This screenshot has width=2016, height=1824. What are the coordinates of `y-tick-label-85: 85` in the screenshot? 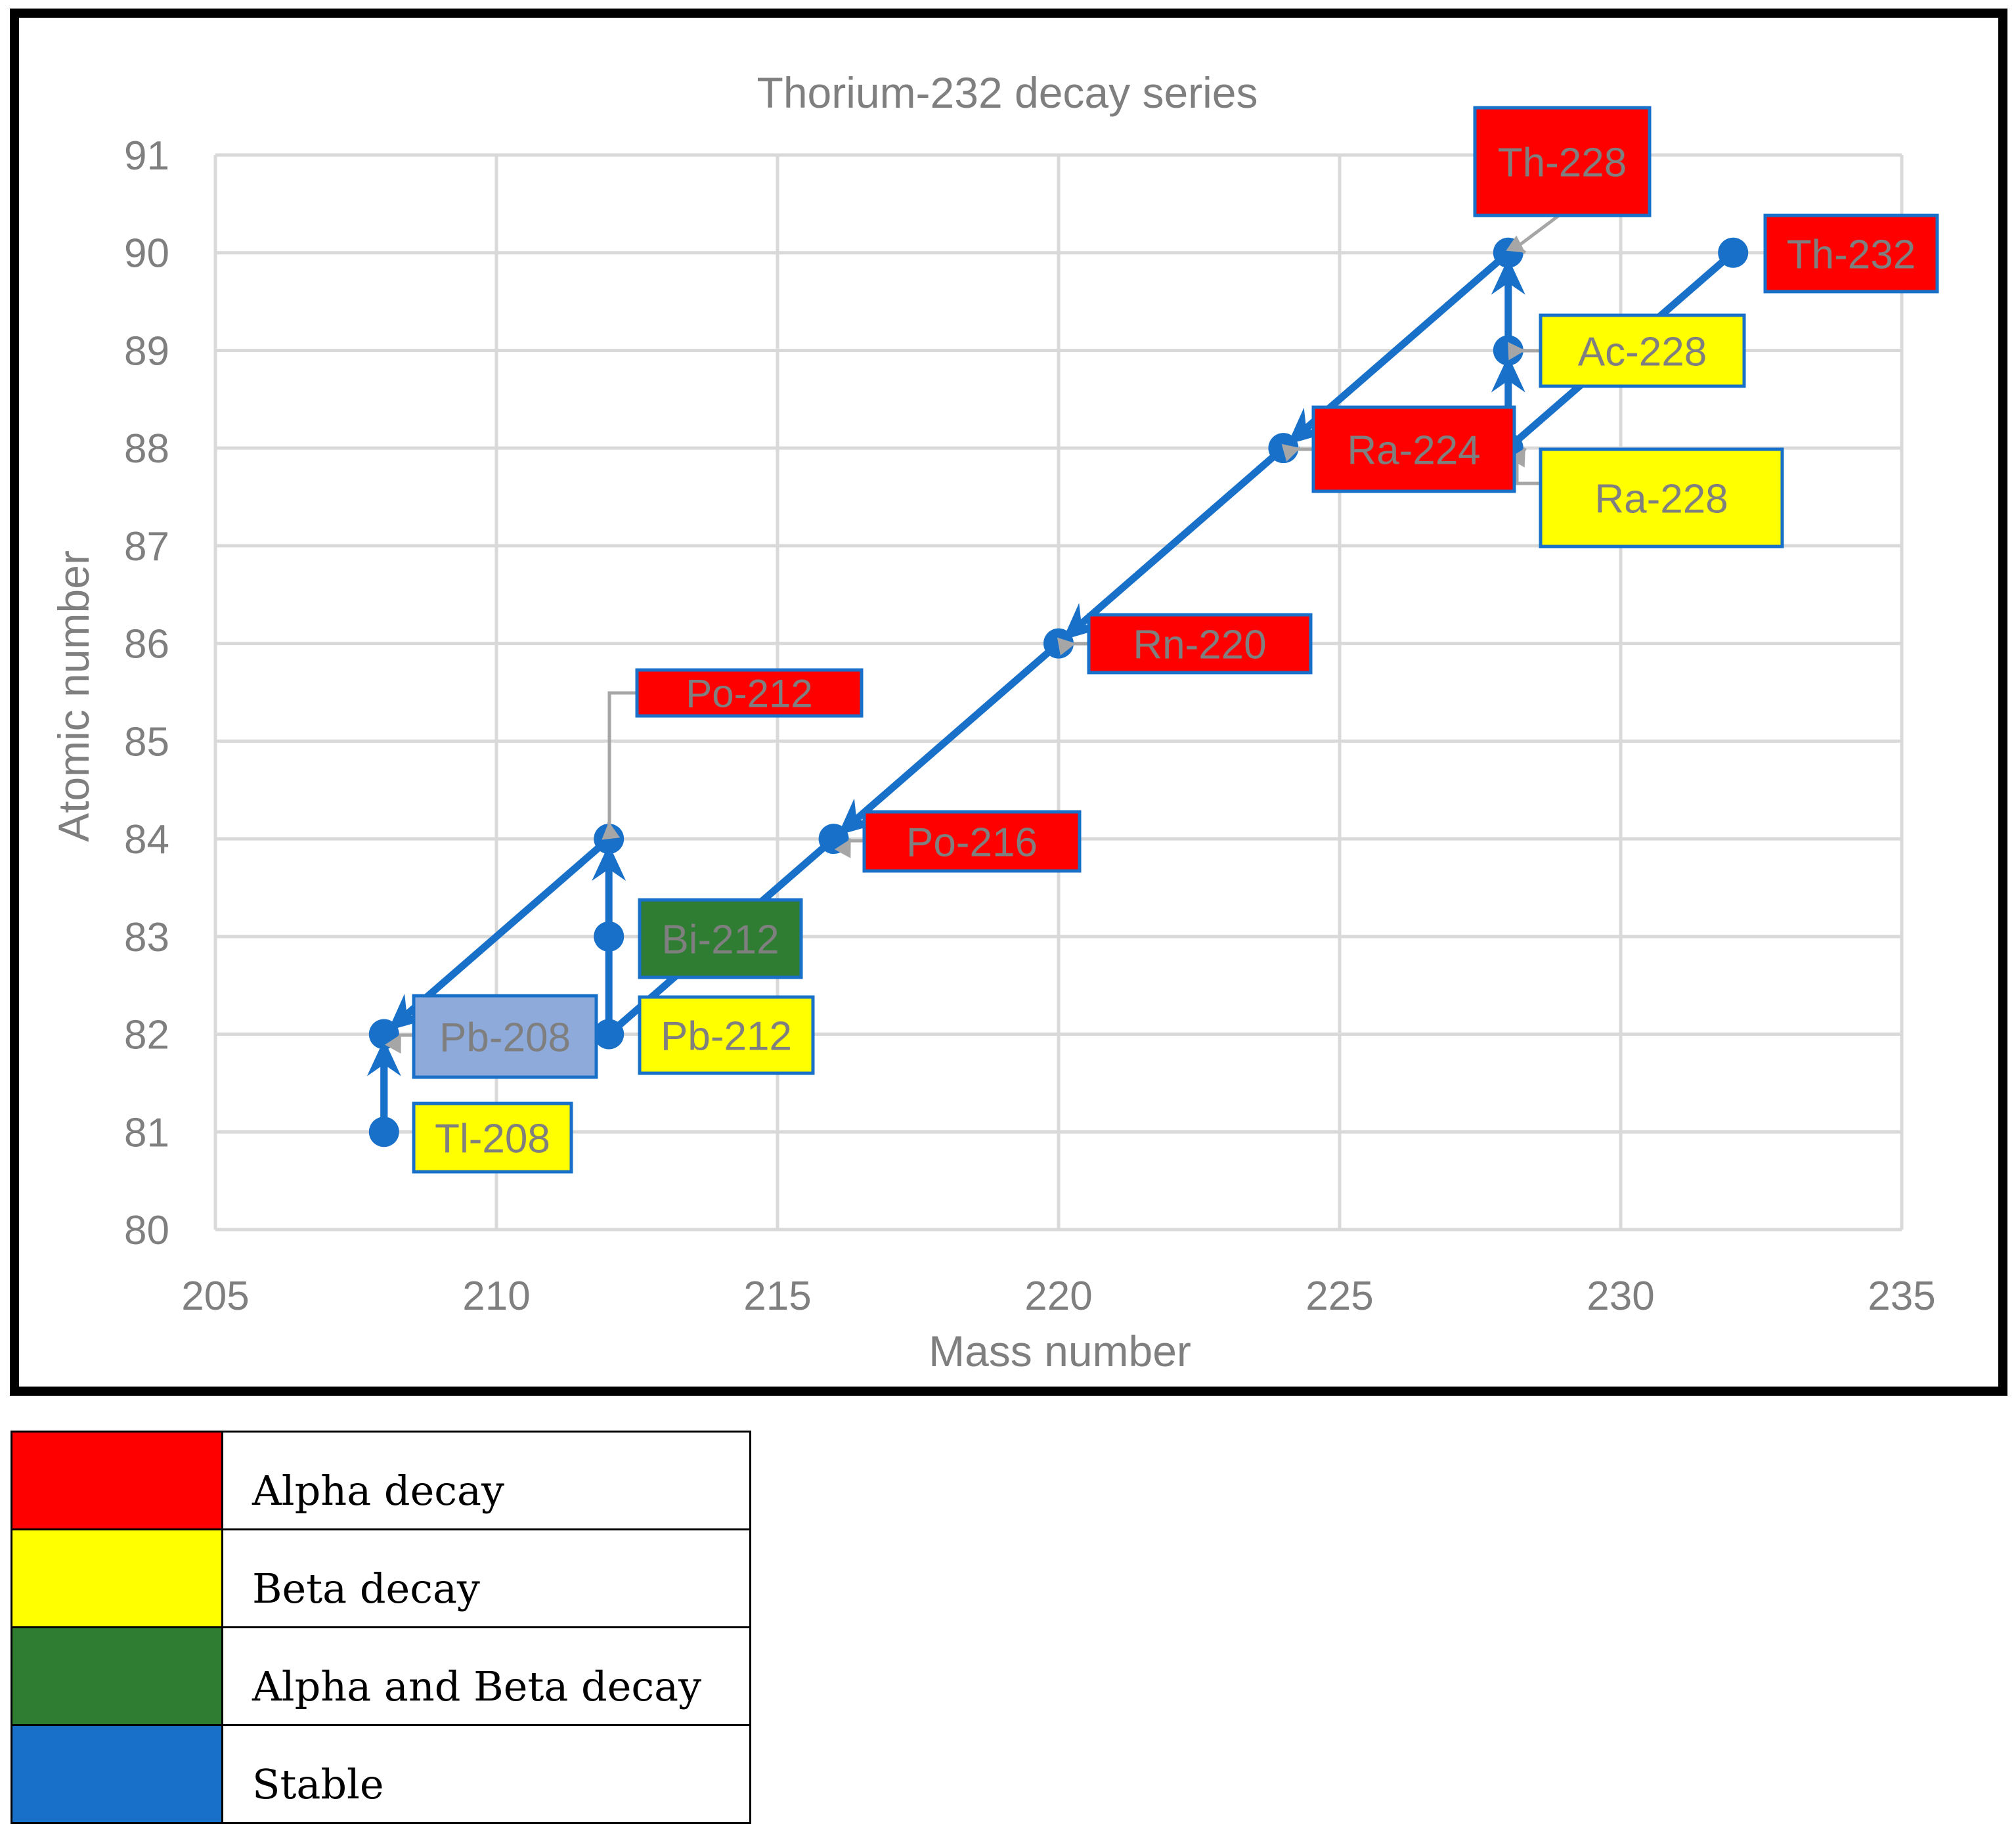 It's located at (146, 742).